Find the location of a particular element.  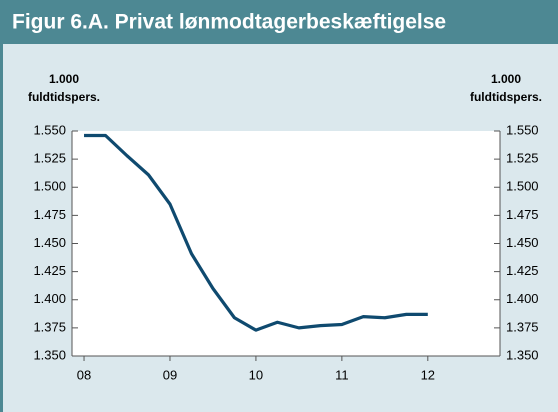

y-tick-label: 1.425 is located at coordinates (49, 270).